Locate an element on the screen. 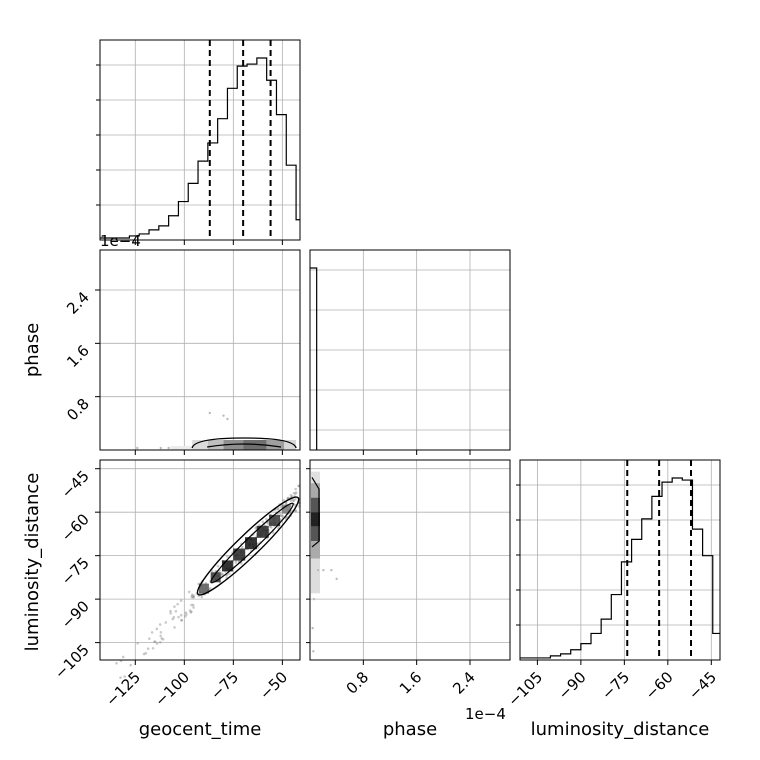  x-tick-label-luminosity_distance: −105 is located at coordinates (525, 689).